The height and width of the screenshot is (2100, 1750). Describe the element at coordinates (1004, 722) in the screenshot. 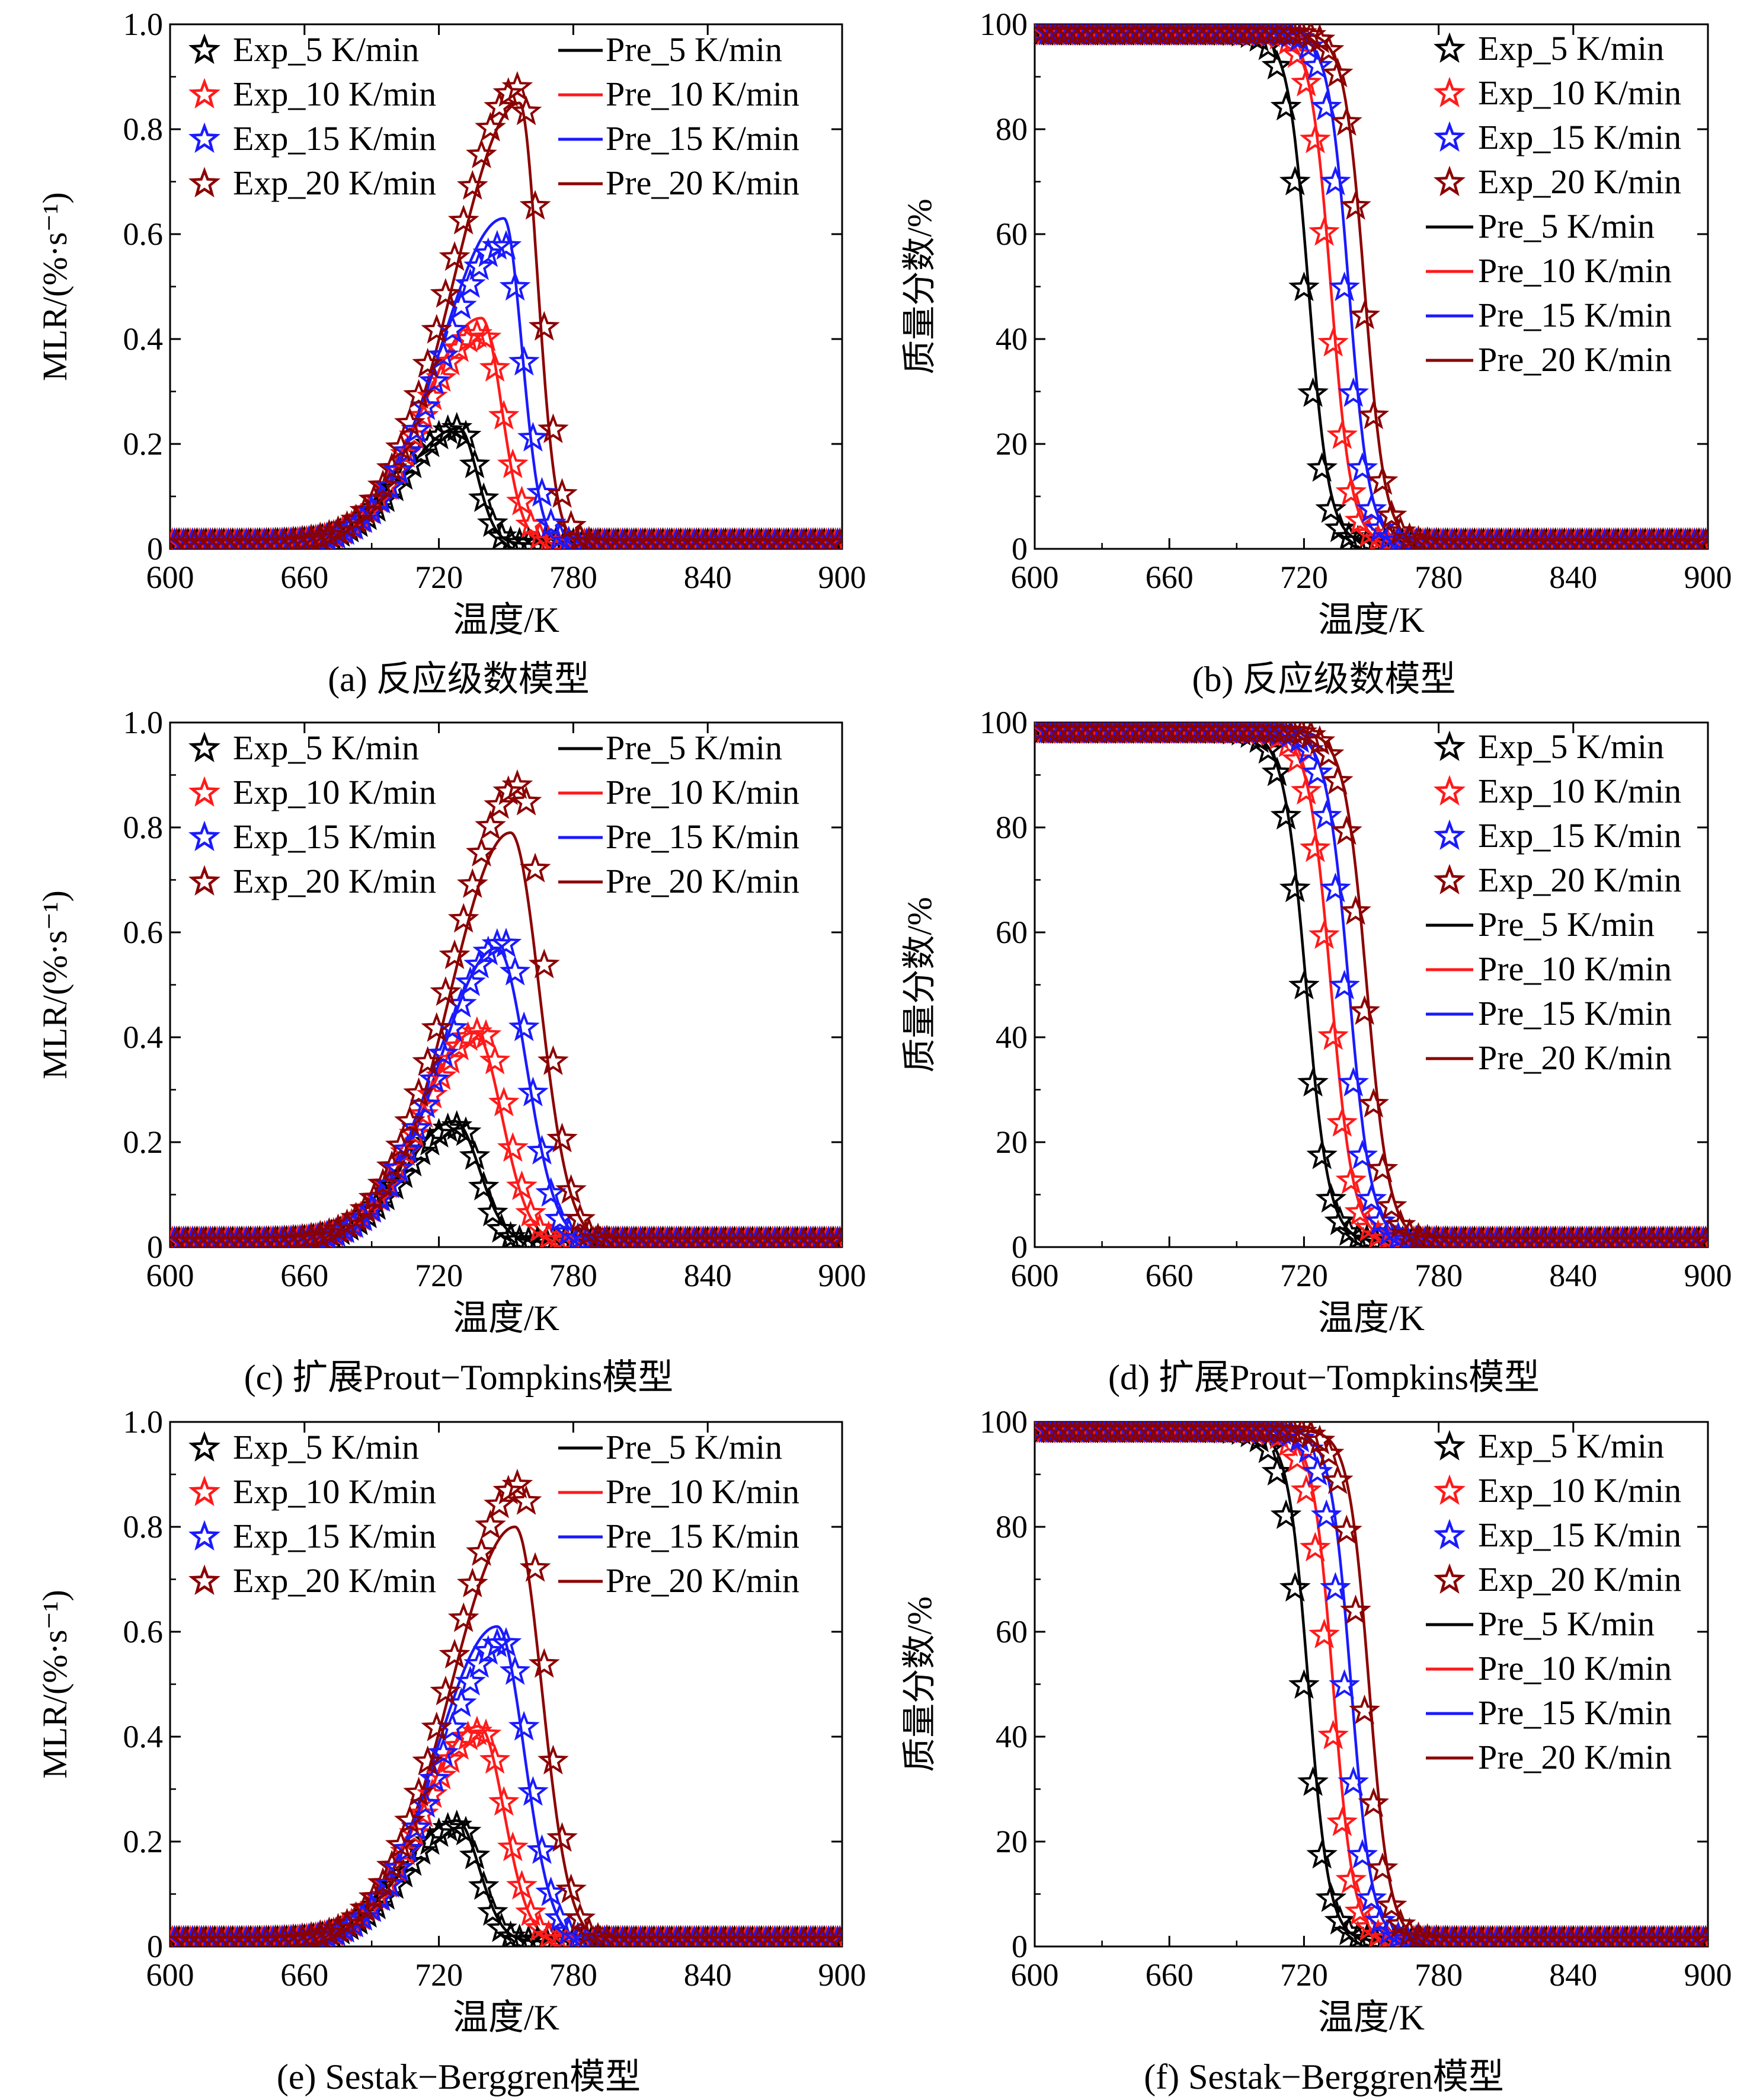

I see `y-tick-label: 100` at that location.